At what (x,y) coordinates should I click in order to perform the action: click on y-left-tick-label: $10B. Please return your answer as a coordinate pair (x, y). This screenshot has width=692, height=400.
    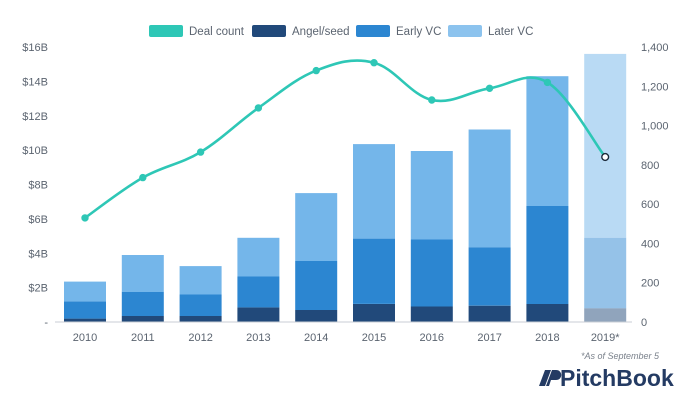
    Looking at the image, I should click on (35, 151).